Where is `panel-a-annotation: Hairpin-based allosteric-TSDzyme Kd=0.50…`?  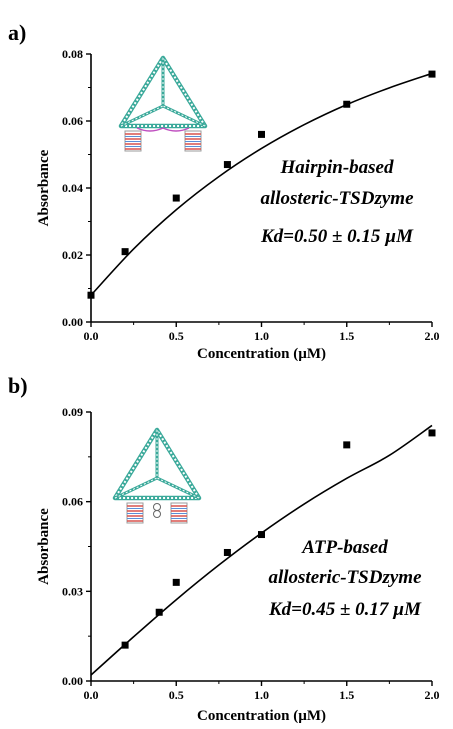 panel-a-annotation: Hairpin-based allosteric-TSDzyme Kd=0.50… is located at coordinates (337, 202).